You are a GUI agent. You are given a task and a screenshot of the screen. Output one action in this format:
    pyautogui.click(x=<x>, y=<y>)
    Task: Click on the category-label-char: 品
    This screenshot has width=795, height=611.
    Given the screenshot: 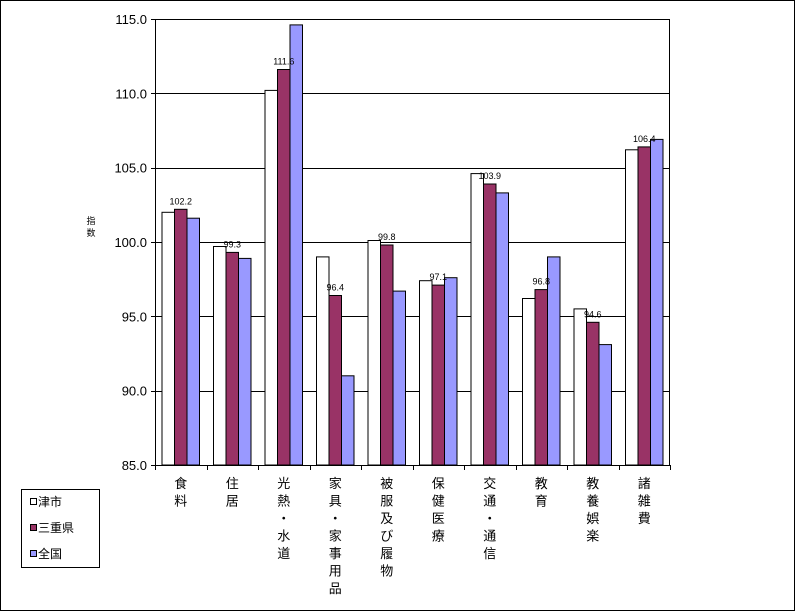 What is the action you would take?
    pyautogui.click(x=335, y=589)
    